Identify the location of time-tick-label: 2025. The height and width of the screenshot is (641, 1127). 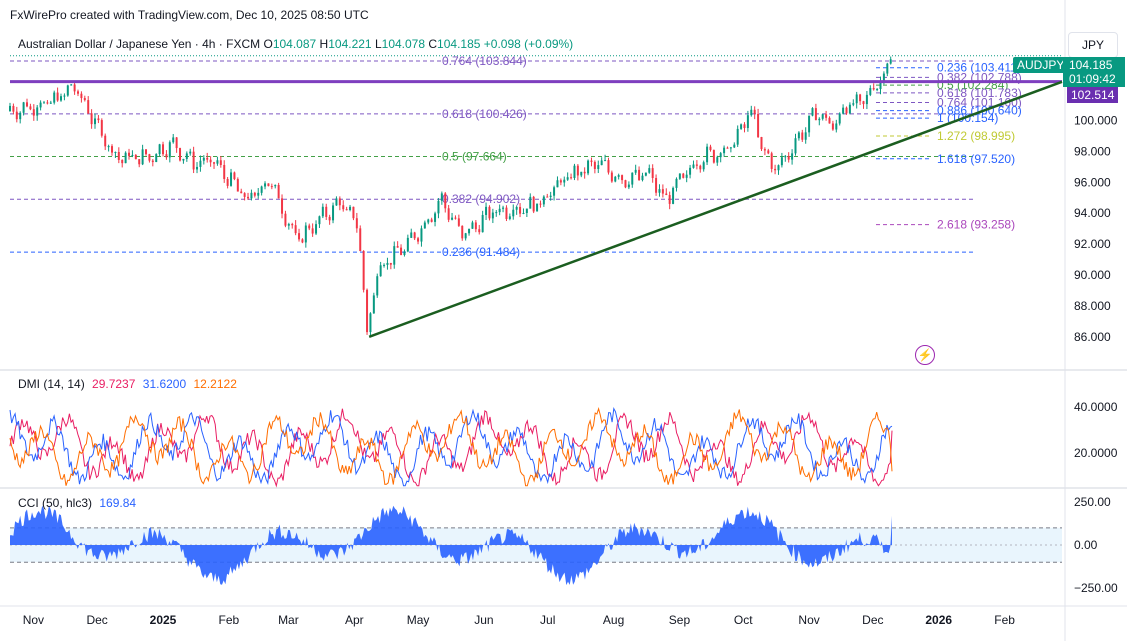
(163, 620).